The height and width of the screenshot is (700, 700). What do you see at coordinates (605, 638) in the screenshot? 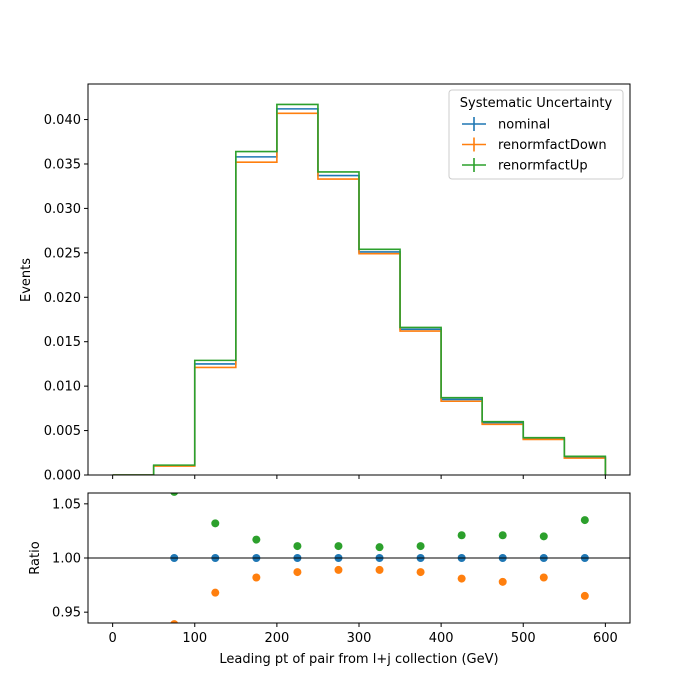
I see `ratio-x-tick-label: 600` at bounding box center [605, 638].